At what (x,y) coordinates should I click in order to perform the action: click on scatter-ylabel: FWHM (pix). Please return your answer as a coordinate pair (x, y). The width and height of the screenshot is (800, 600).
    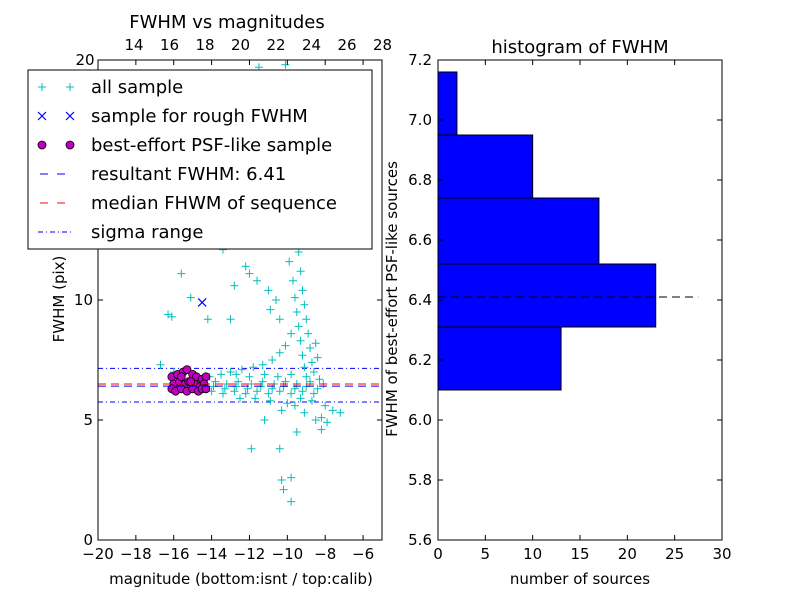
    Looking at the image, I should click on (59, 299).